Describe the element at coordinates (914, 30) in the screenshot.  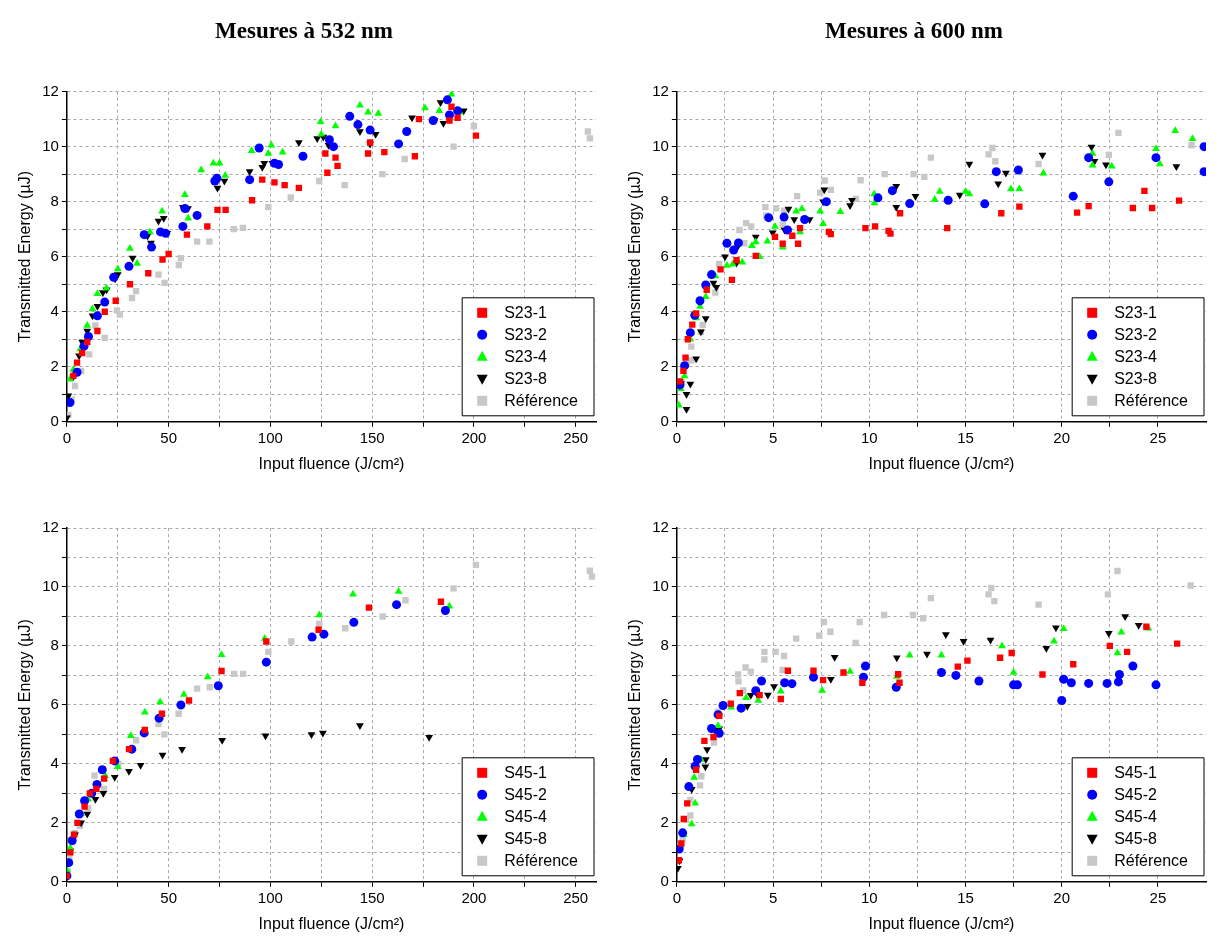
I see `chart-title: Mesures à 600 nm` at that location.